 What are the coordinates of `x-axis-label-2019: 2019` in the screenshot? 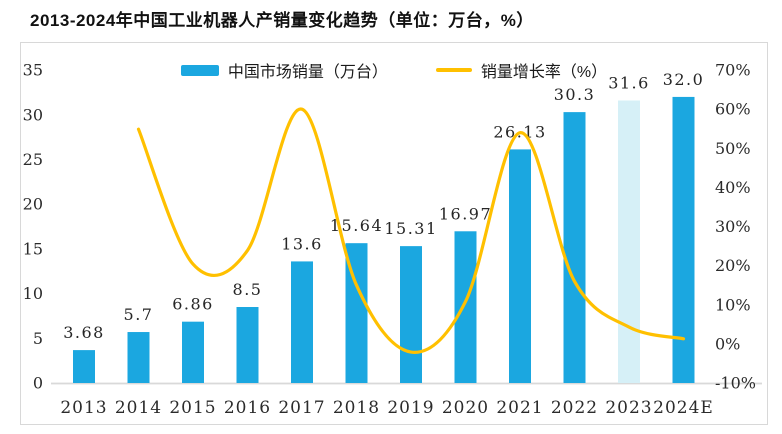 It's located at (410, 408).